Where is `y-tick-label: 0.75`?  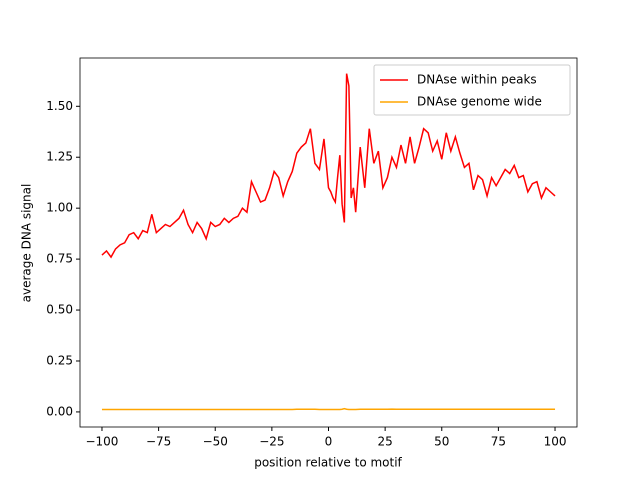
y-tick-label: 0.75 is located at coordinates (59, 259).